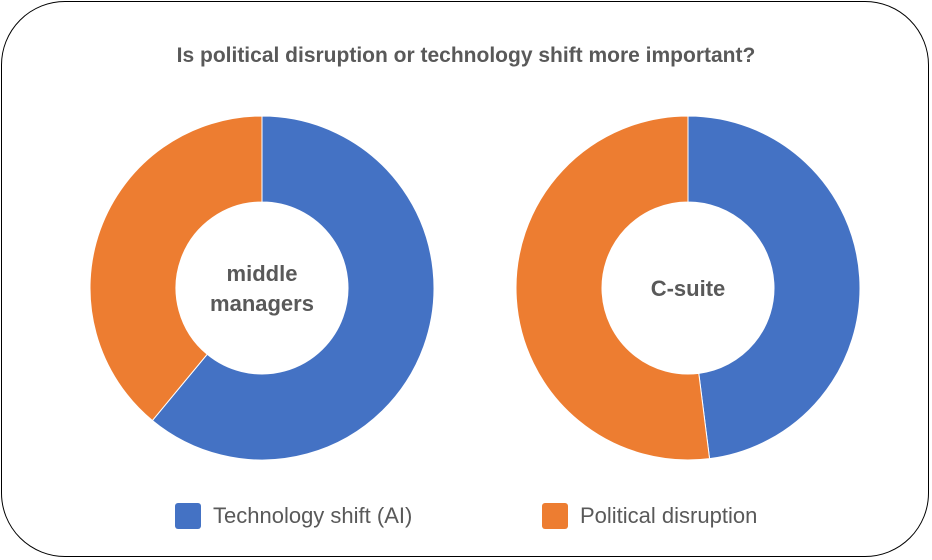 The height and width of the screenshot is (560, 932). I want to click on donut-center-label: middle, so click(262, 273).